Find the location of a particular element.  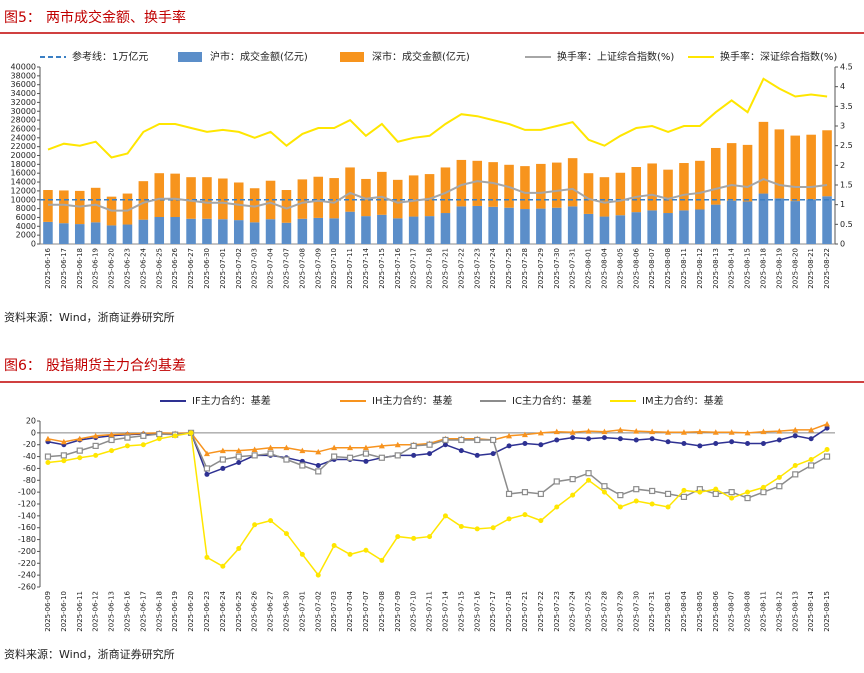

x-tick-label: 2025-06-30 is located at coordinates (286, 611).